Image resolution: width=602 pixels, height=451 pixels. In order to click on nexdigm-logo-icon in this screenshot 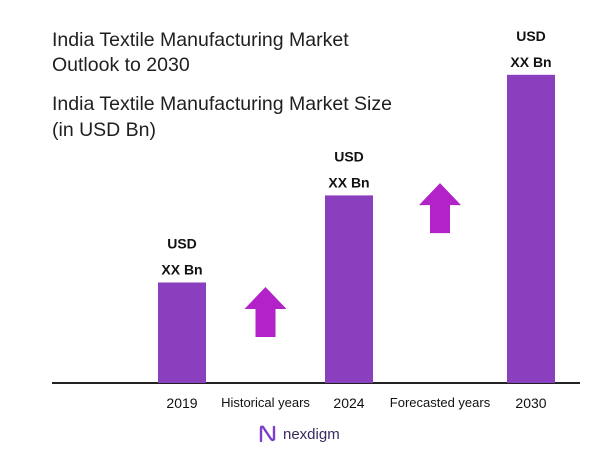, I will do `click(267, 434)`.